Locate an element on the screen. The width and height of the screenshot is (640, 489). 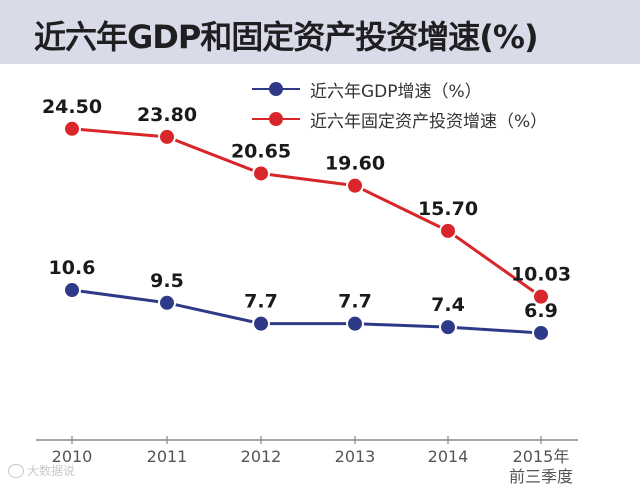
legend-swatch-gdp is located at coordinates (276, 89).